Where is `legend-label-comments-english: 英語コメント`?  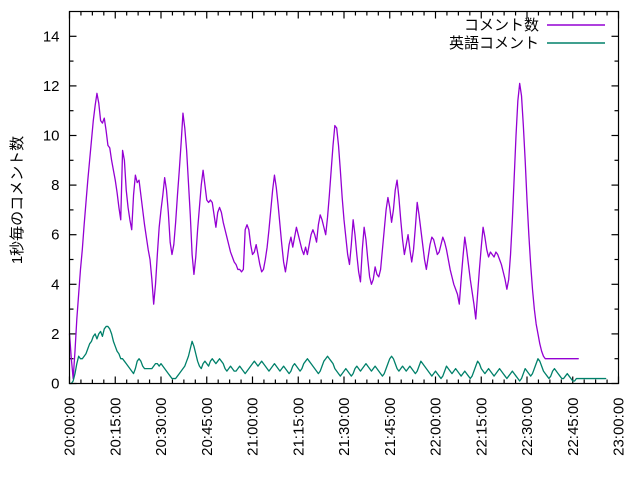
legend-label-comments-english: 英語コメント is located at coordinates (494, 43).